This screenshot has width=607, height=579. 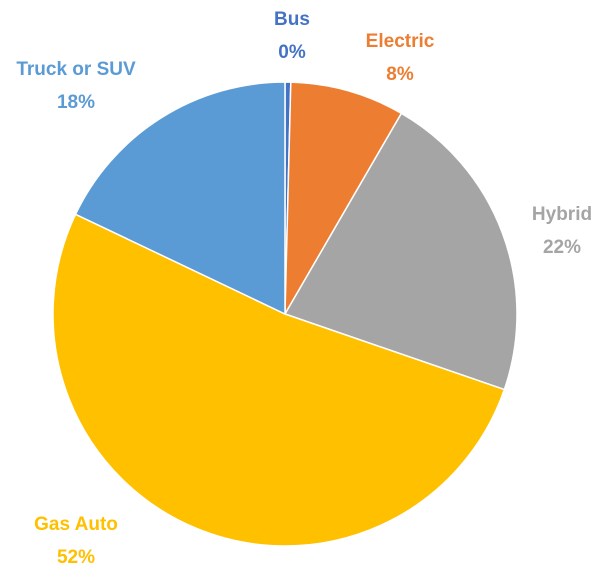 What do you see at coordinates (76, 557) in the screenshot?
I see `slice-value-label: 52%` at bounding box center [76, 557].